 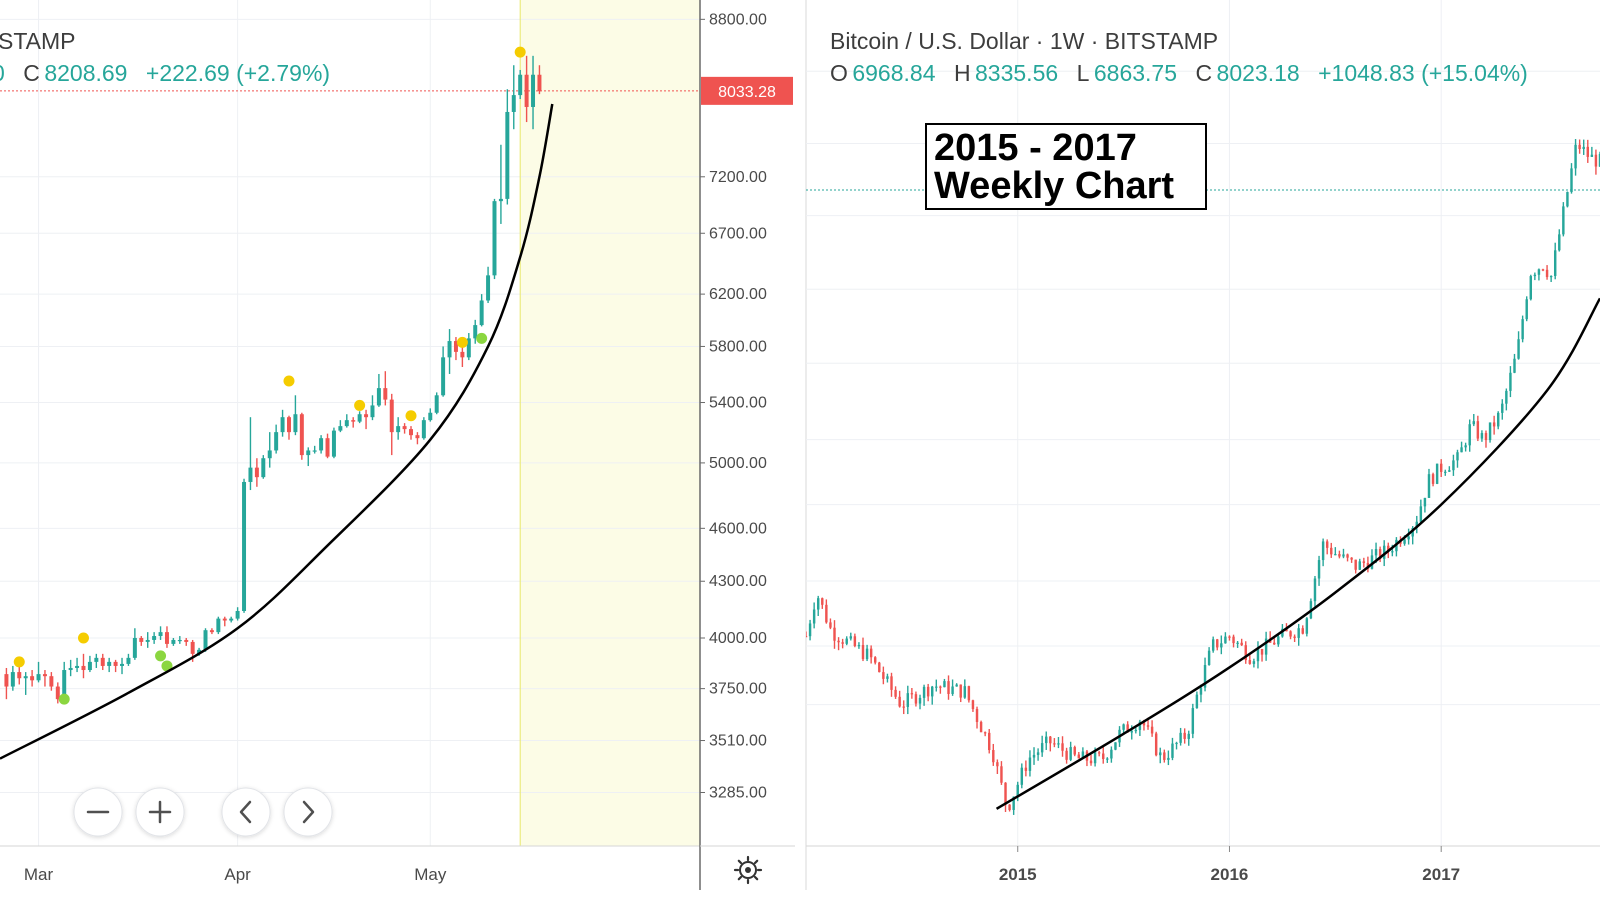 What do you see at coordinates (237, 874) in the screenshot?
I see `left-x-tick-label: Apr` at bounding box center [237, 874].